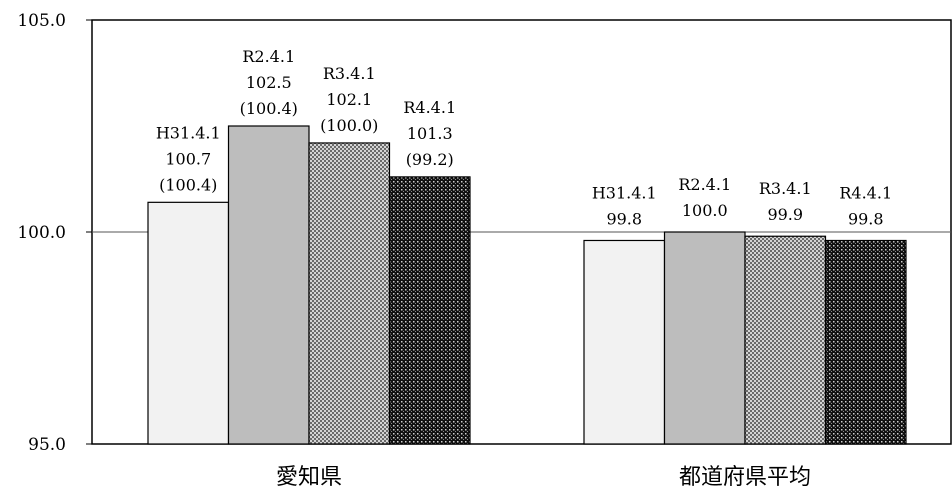  Describe the element at coordinates (745, 477) in the screenshot. I see `category-label: 都道府県平均` at that location.